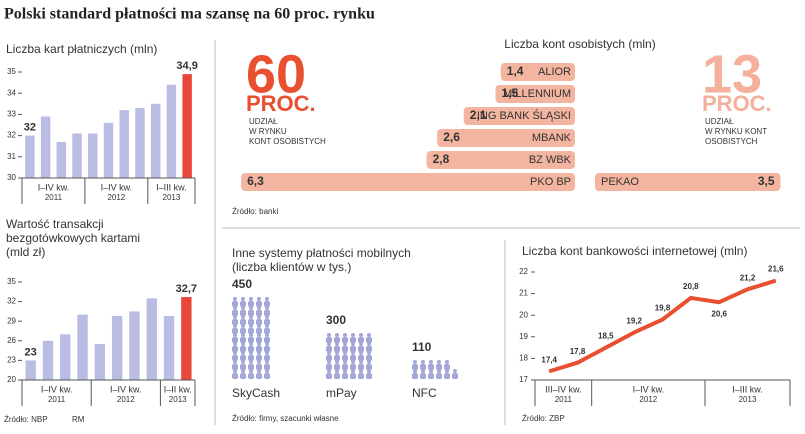  Describe the element at coordinates (81, 49) in the screenshot. I see `chart-title: Liczba kart płatniczych (mln)` at that location.